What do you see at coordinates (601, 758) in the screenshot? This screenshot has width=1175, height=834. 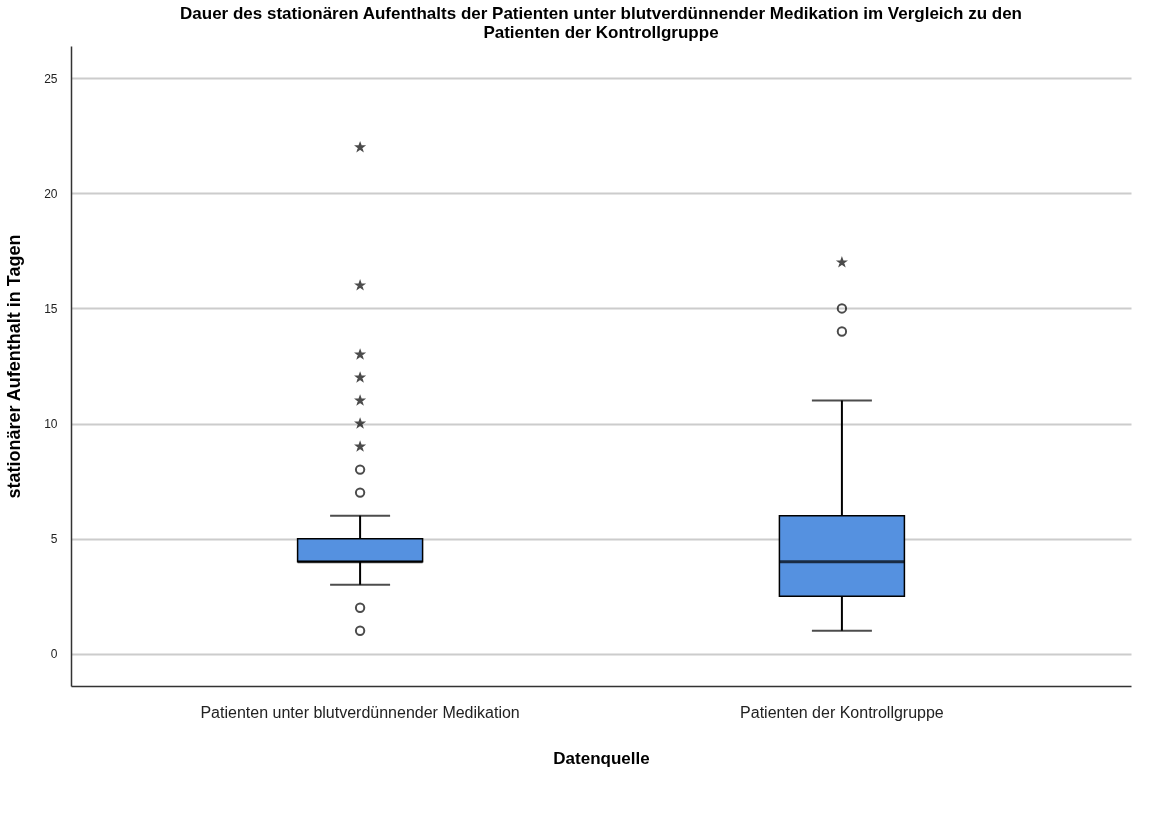 I see `x-axis-title: Datenquelle` at bounding box center [601, 758].